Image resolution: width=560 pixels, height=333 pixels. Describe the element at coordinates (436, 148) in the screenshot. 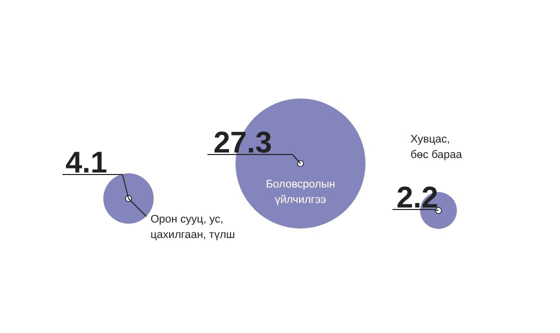

I see `category-label: Хувцас, бөс бараа` at that location.